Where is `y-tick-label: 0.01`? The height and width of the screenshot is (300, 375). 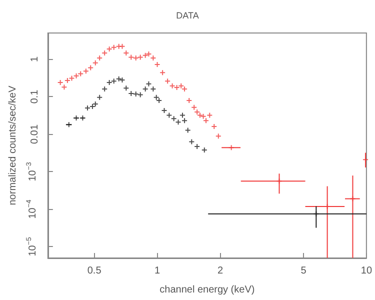 y-tick-label: 0.01 is located at coordinates (34, 134).